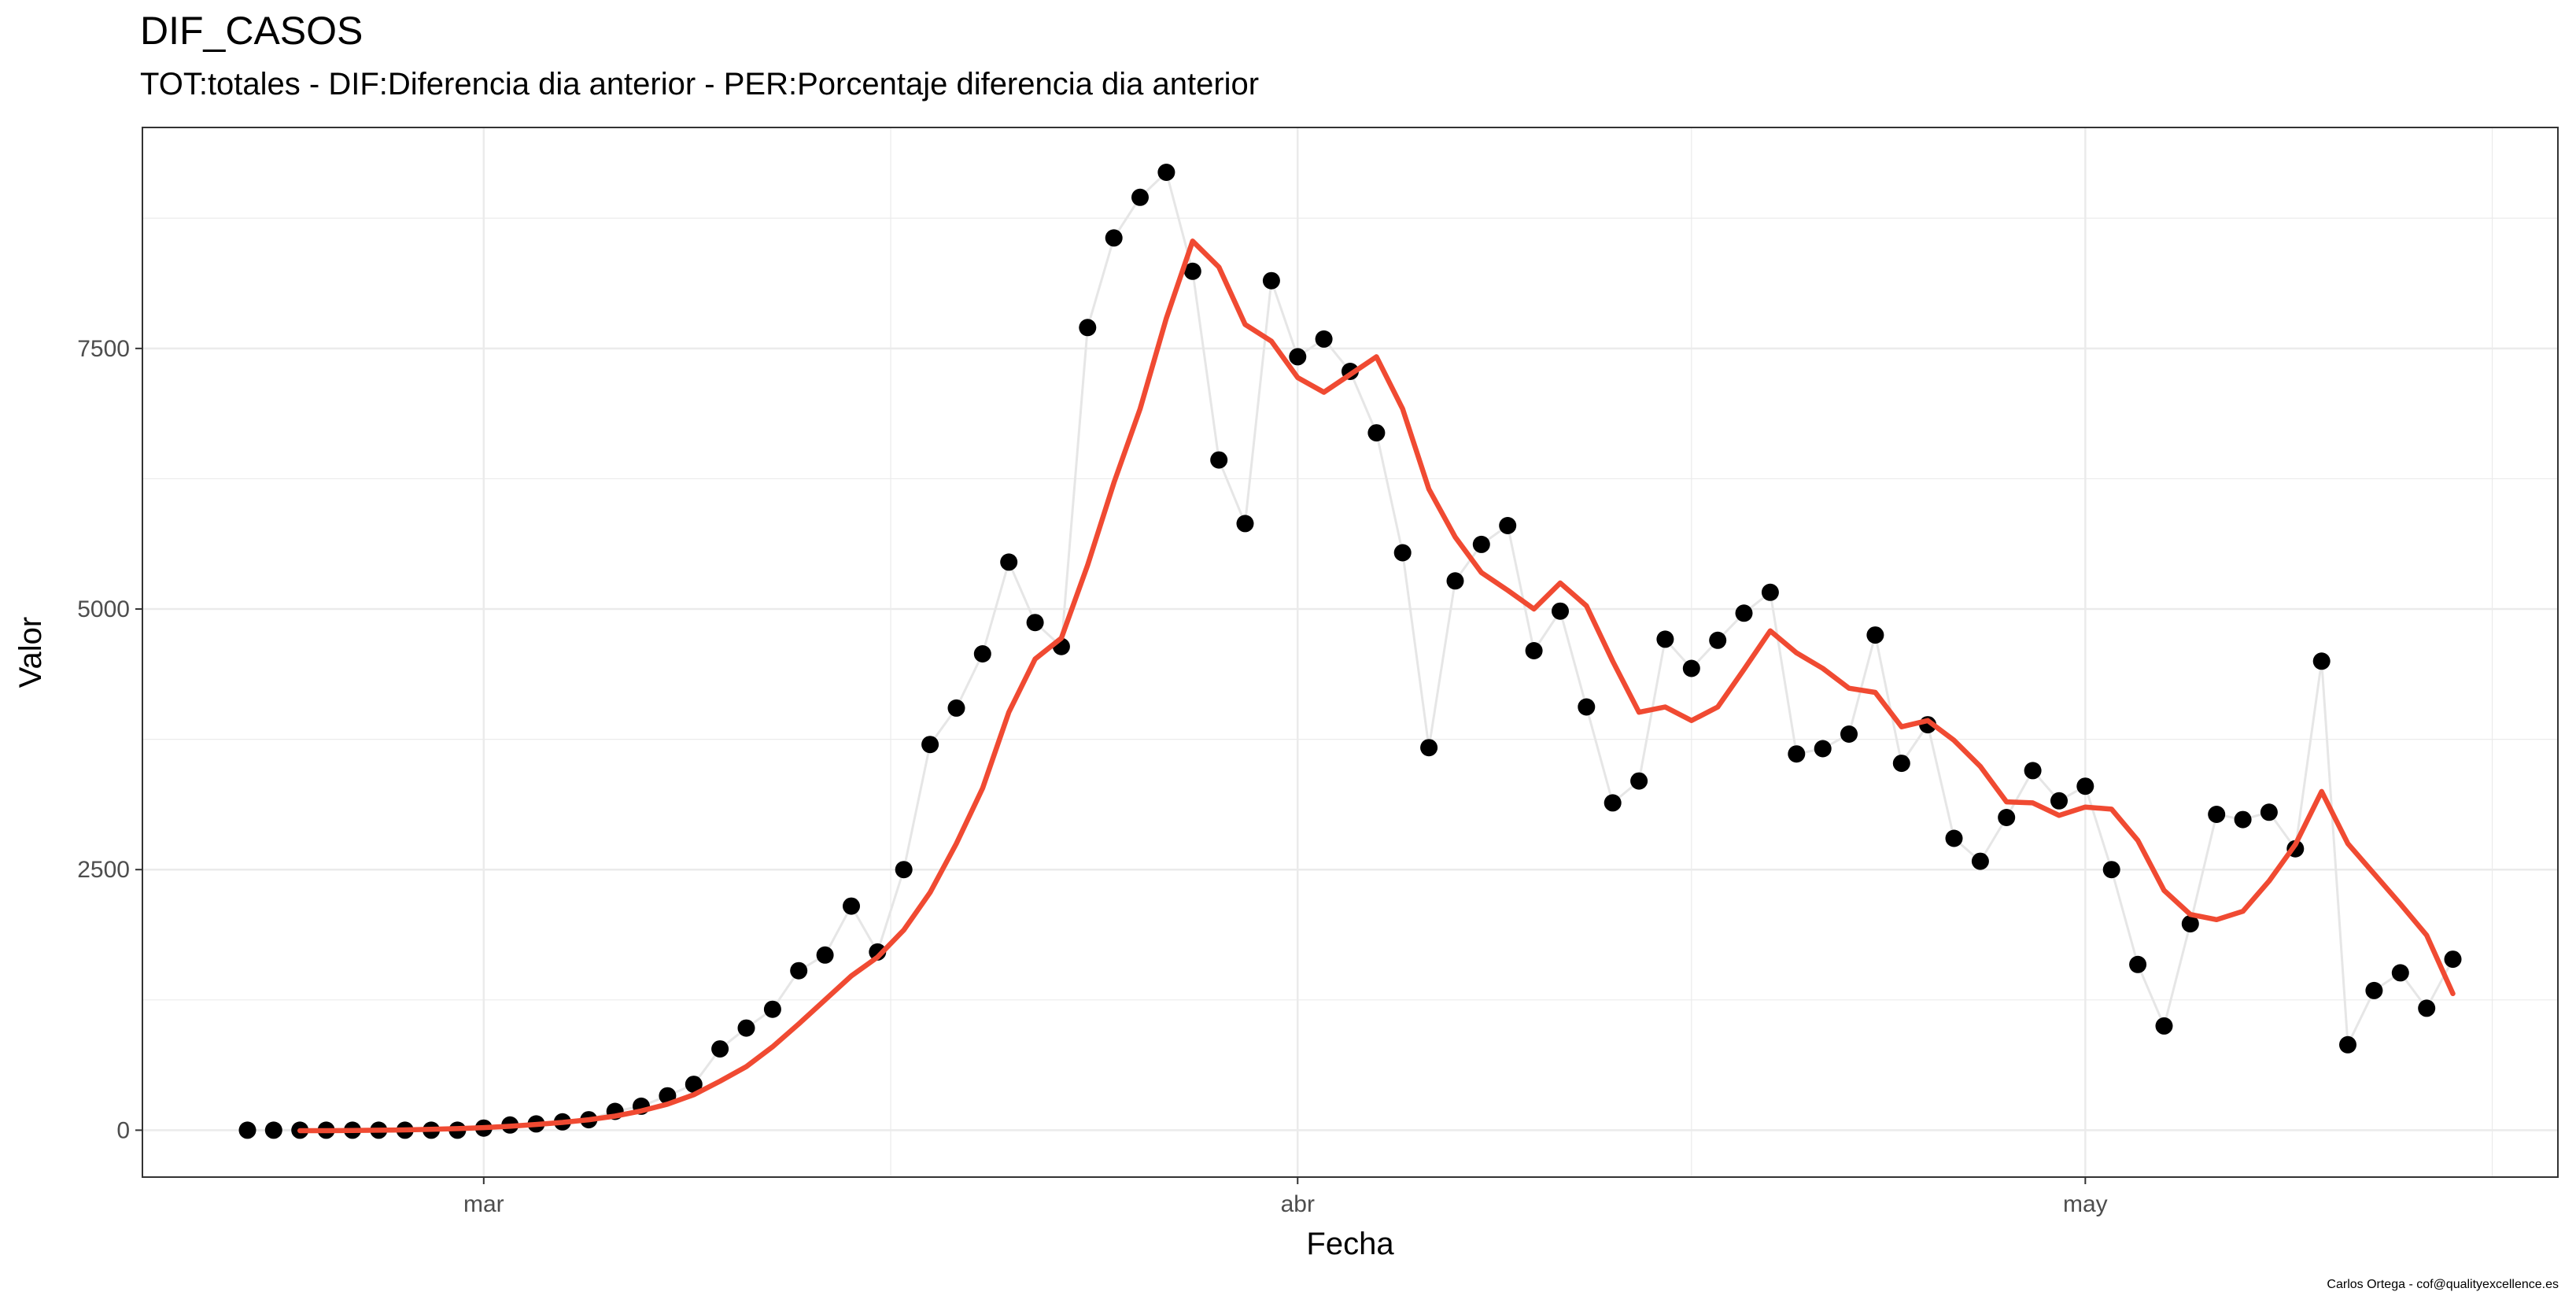  What do you see at coordinates (123, 1130) in the screenshot?
I see `y-tick-label: 0` at bounding box center [123, 1130].